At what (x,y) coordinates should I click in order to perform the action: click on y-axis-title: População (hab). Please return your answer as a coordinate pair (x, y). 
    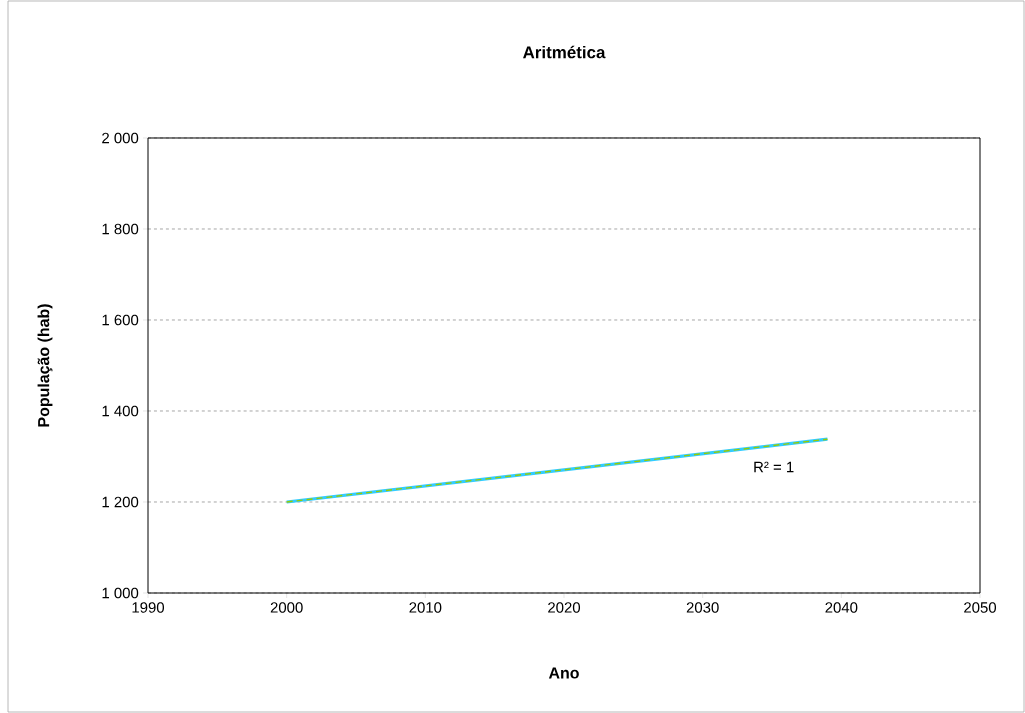
    Looking at the image, I should click on (45, 365).